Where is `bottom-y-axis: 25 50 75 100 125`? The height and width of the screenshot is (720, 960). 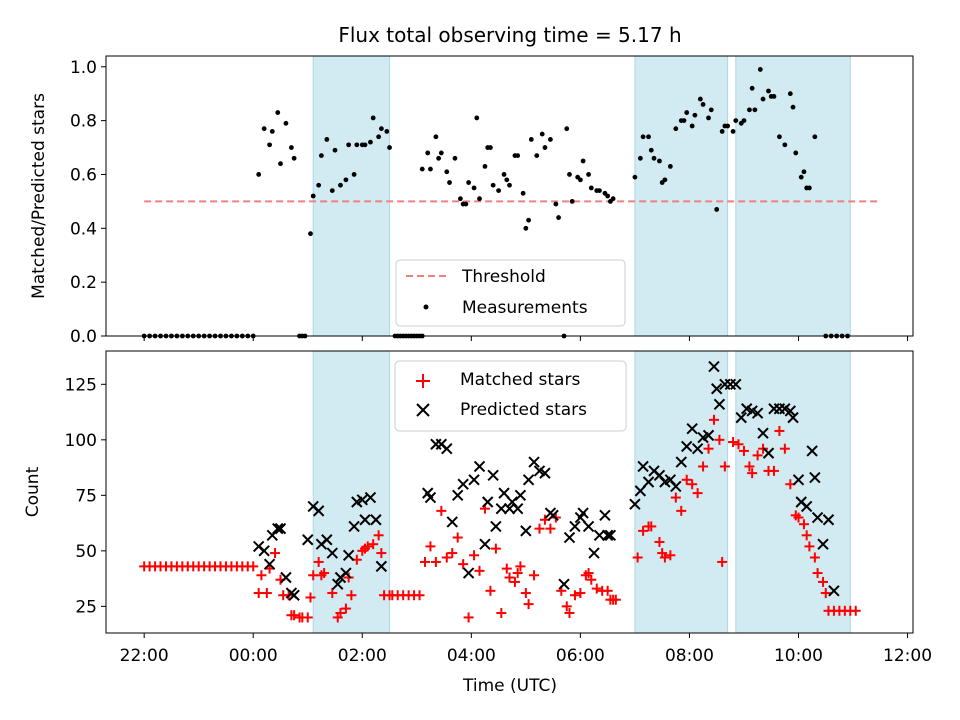
bottom-y-axis: 25 50 75 100 125 is located at coordinates (85, 496).